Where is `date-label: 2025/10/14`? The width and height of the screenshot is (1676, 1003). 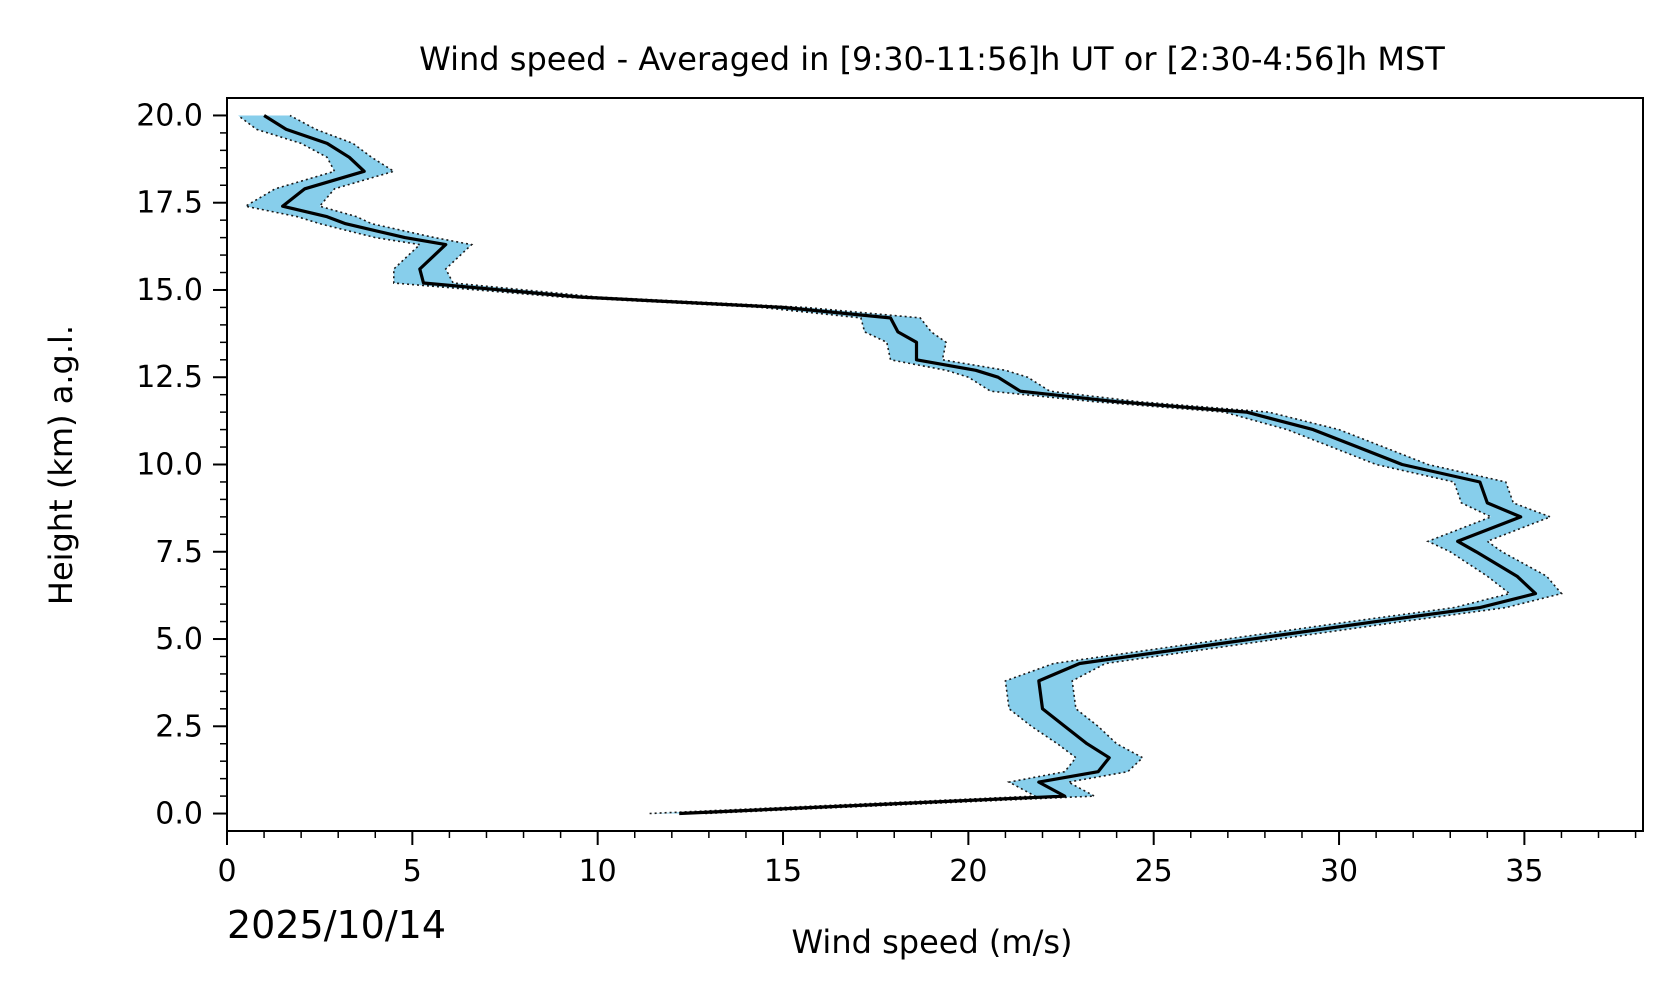
date-label: 2025/10/14 is located at coordinates (336, 925).